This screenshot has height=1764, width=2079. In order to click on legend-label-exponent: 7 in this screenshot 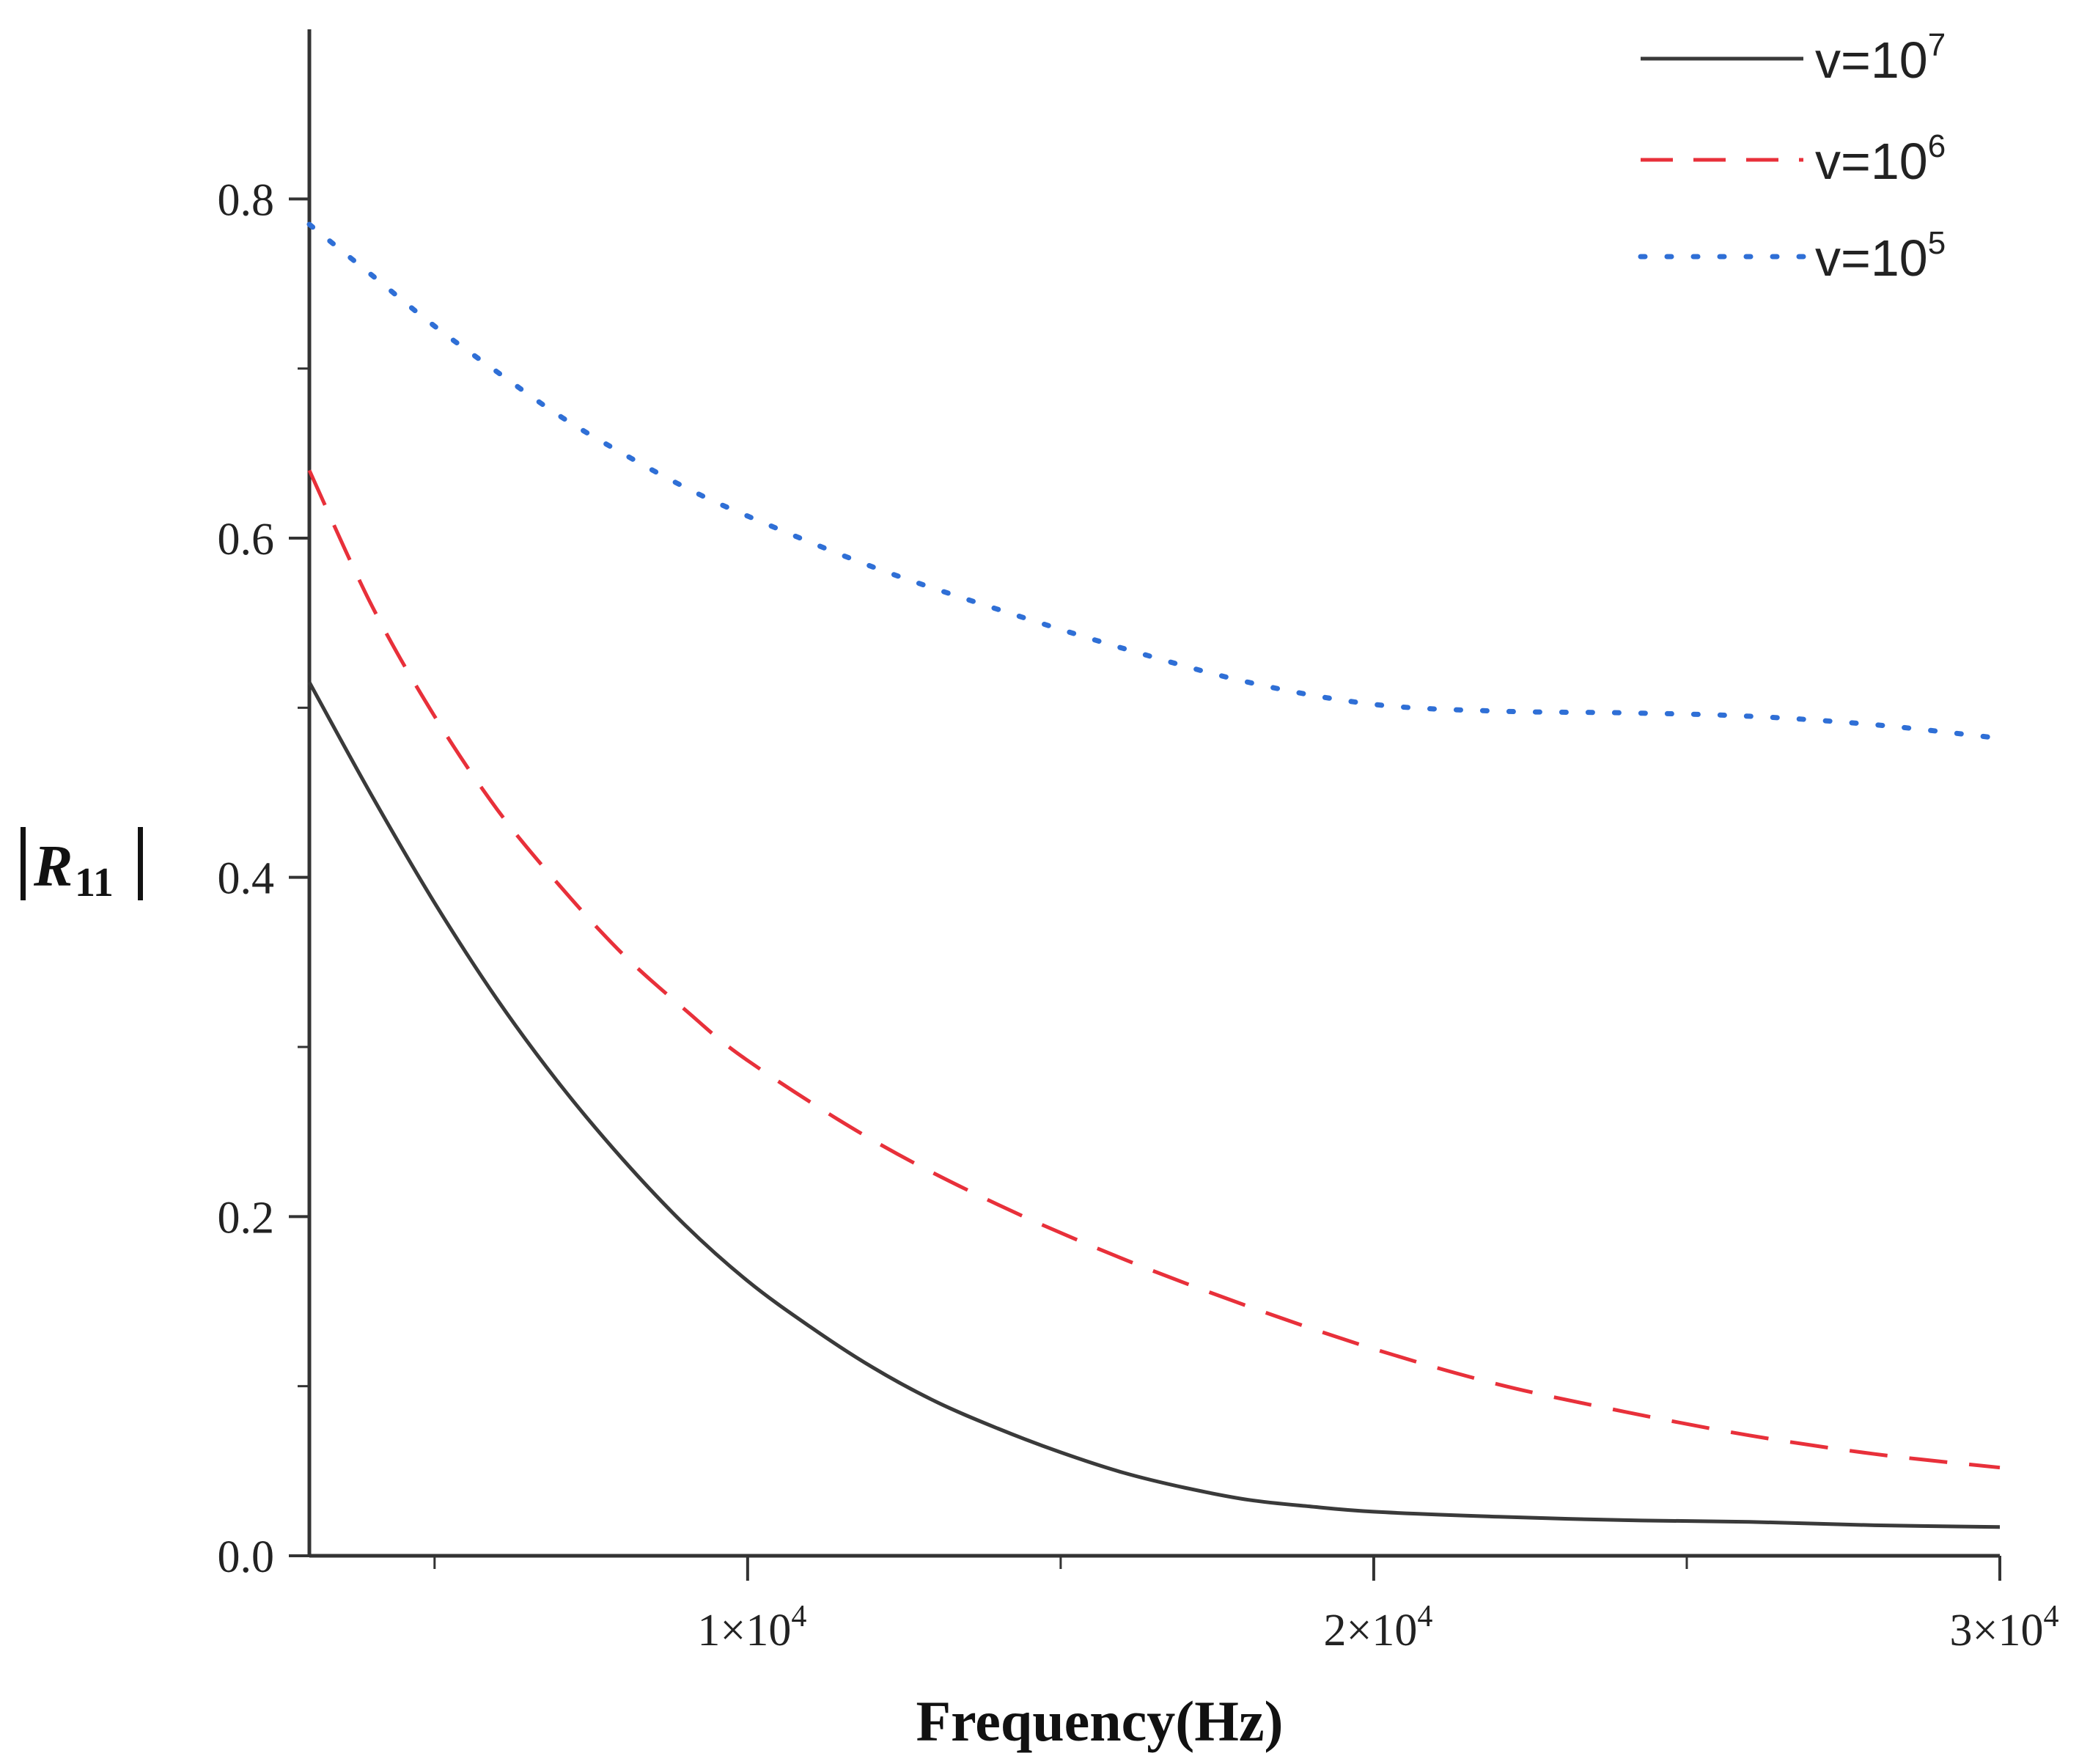, I will do `click(1937, 45)`.